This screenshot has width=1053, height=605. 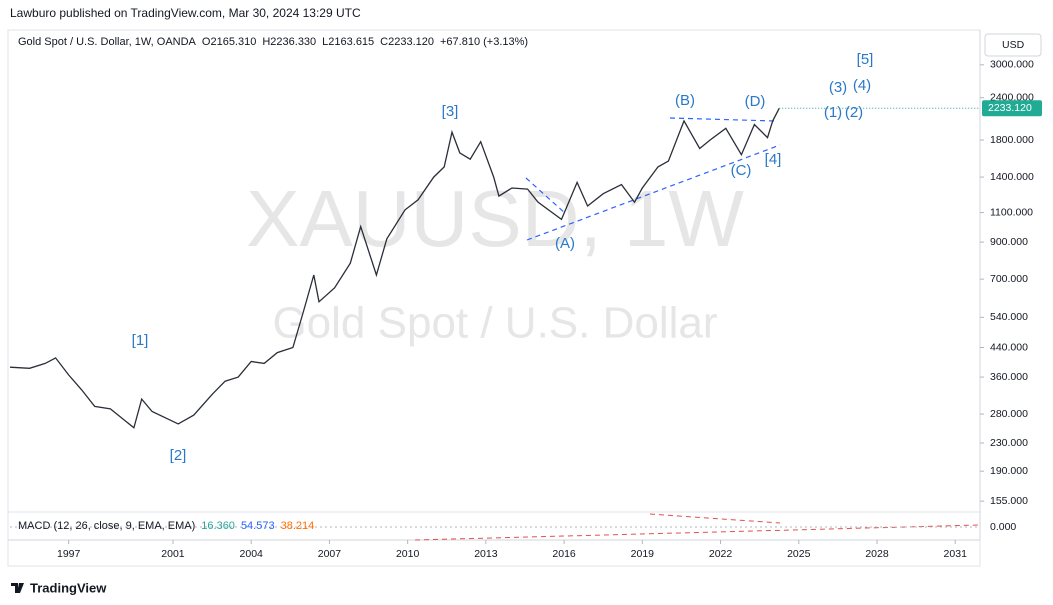 What do you see at coordinates (173, 554) in the screenshot?
I see `x-tick-label: 2001` at bounding box center [173, 554].